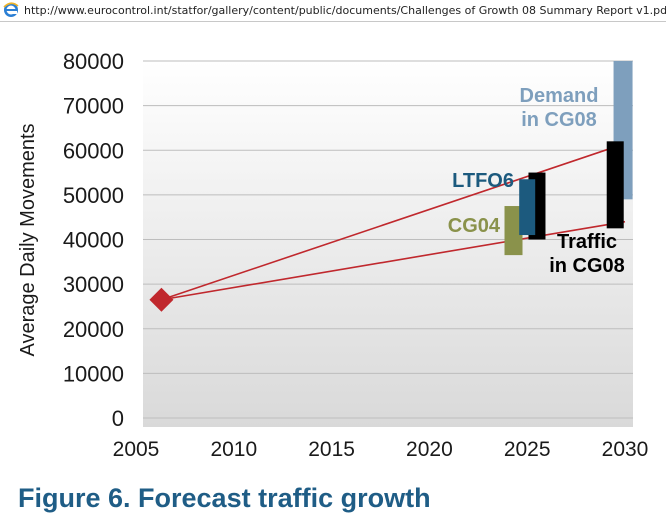 The image size is (666, 527). What do you see at coordinates (118, 418) in the screenshot?
I see `y-tick-label: 0` at bounding box center [118, 418].